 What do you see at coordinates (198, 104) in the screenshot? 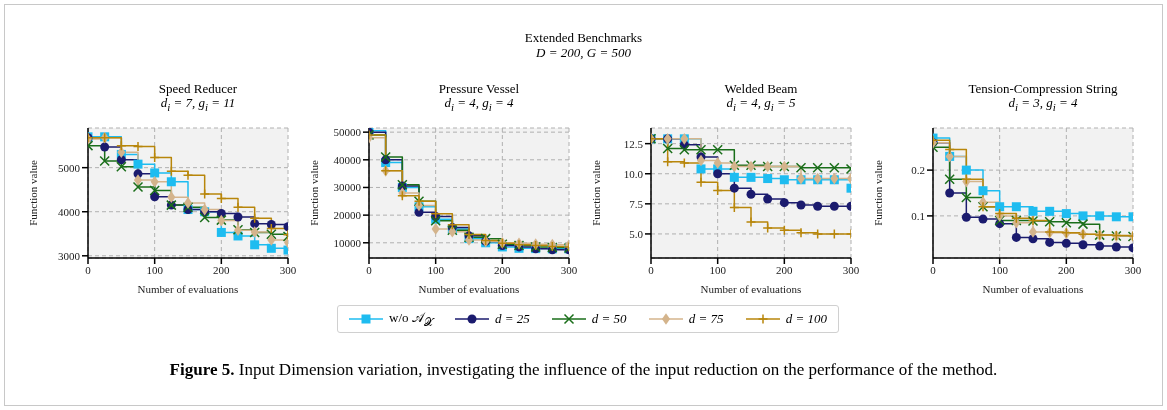
I see `chart-subtitle: d$_{i}$ = 7, g$_{i}$ = 11` at bounding box center [198, 104].